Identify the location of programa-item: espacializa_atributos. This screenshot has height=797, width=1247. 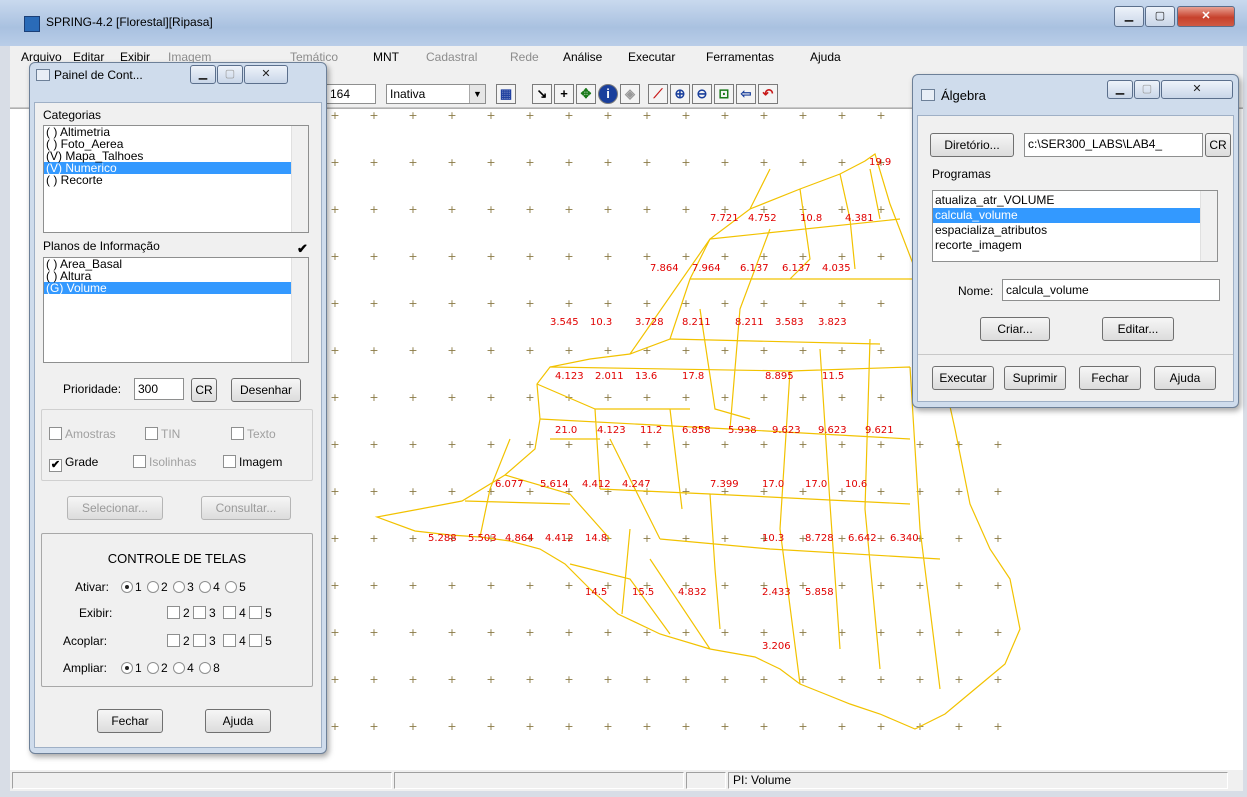
(991, 230).